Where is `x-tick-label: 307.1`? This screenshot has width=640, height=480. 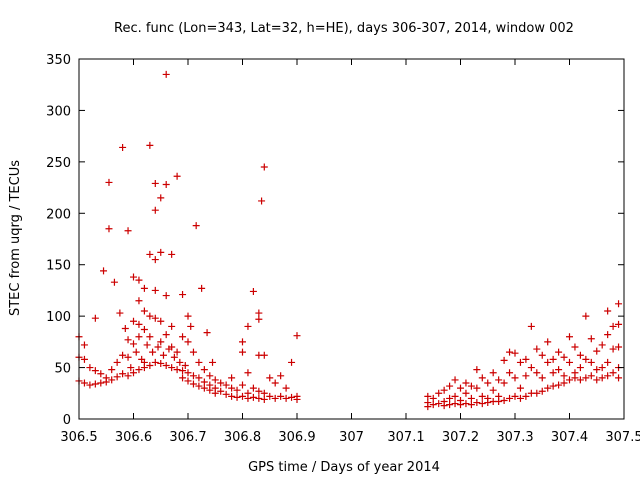
x-tick-label: 307.1 is located at coordinates (405, 437).